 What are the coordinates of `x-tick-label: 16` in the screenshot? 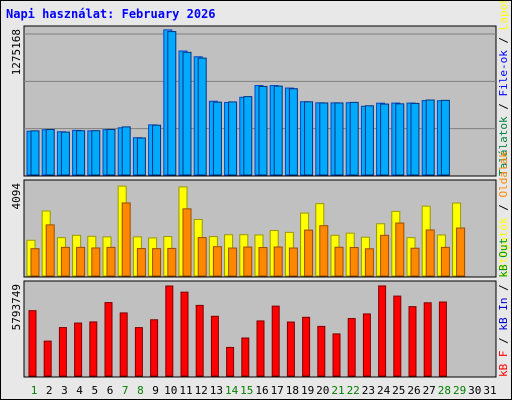 It's located at (261, 390).